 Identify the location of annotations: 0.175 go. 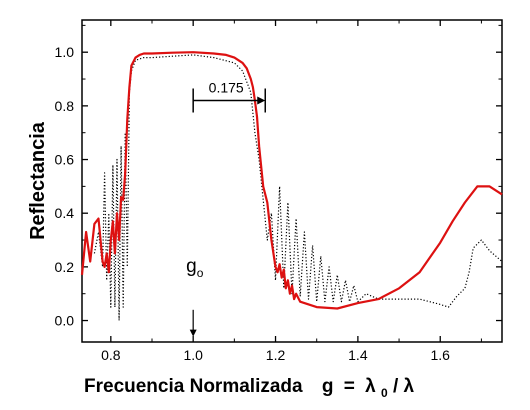
(226, 208).